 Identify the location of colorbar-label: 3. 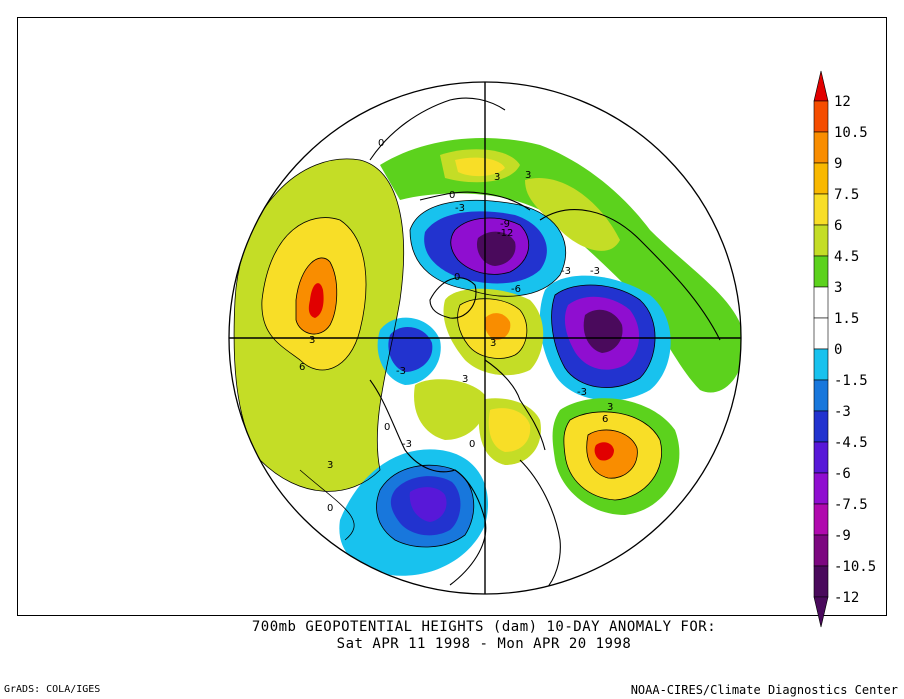
(838, 288).